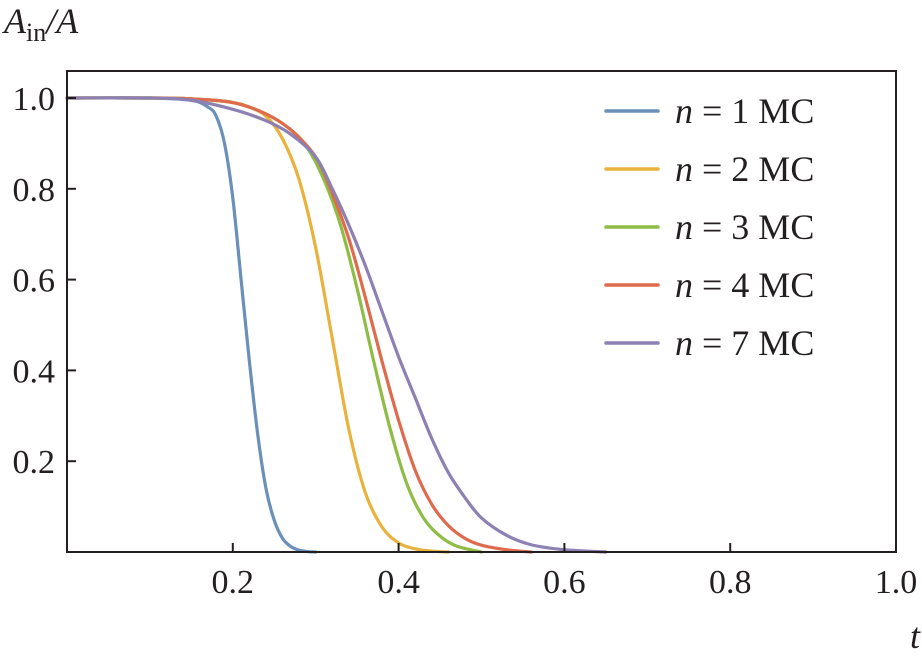 Image resolution: width=922 pixels, height=662 pixels. I want to click on x-tick-label: 1.0, so click(896, 582).